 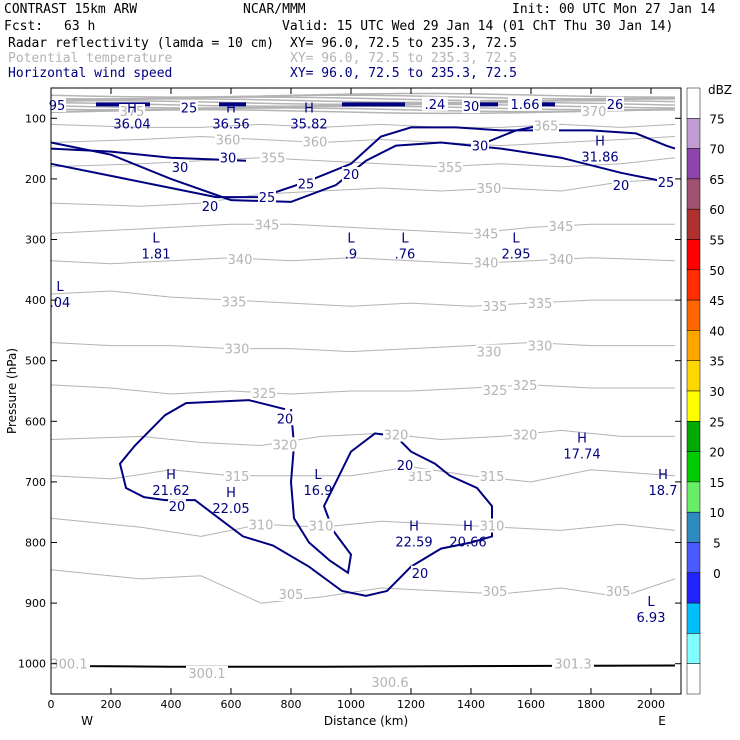 What do you see at coordinates (308, 124) in the screenshot?
I see `extrema-value: 35.82` at bounding box center [308, 124].